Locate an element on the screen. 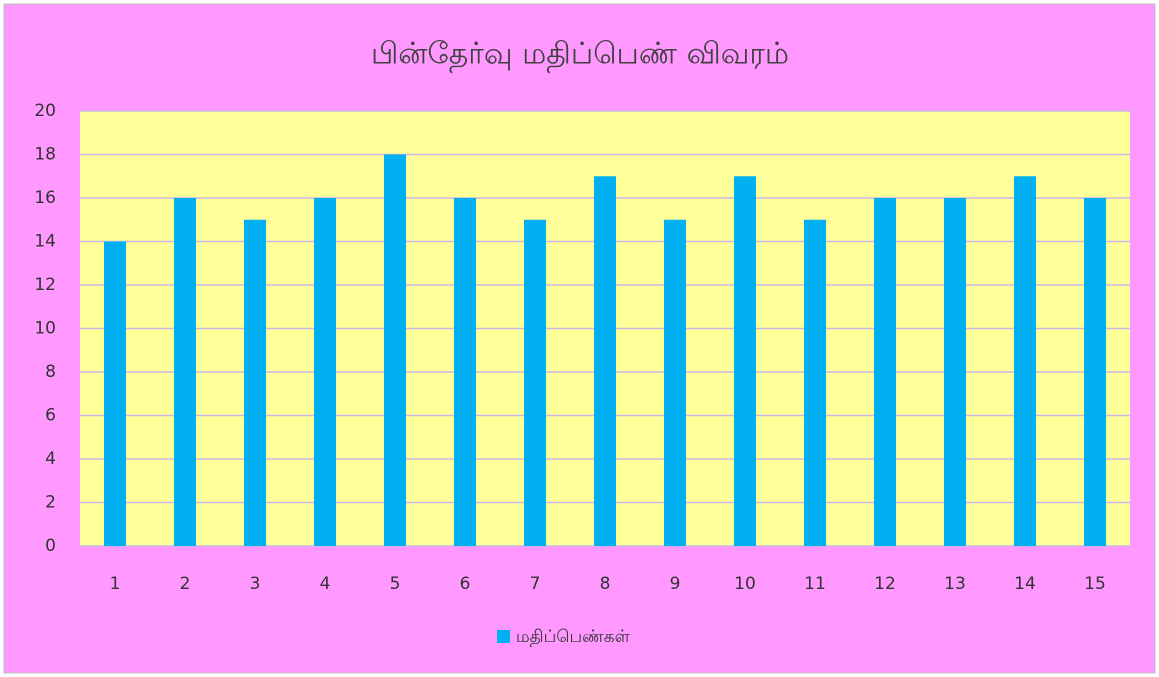 The image size is (1159, 677). y-tick-label: 20 is located at coordinates (45, 111).